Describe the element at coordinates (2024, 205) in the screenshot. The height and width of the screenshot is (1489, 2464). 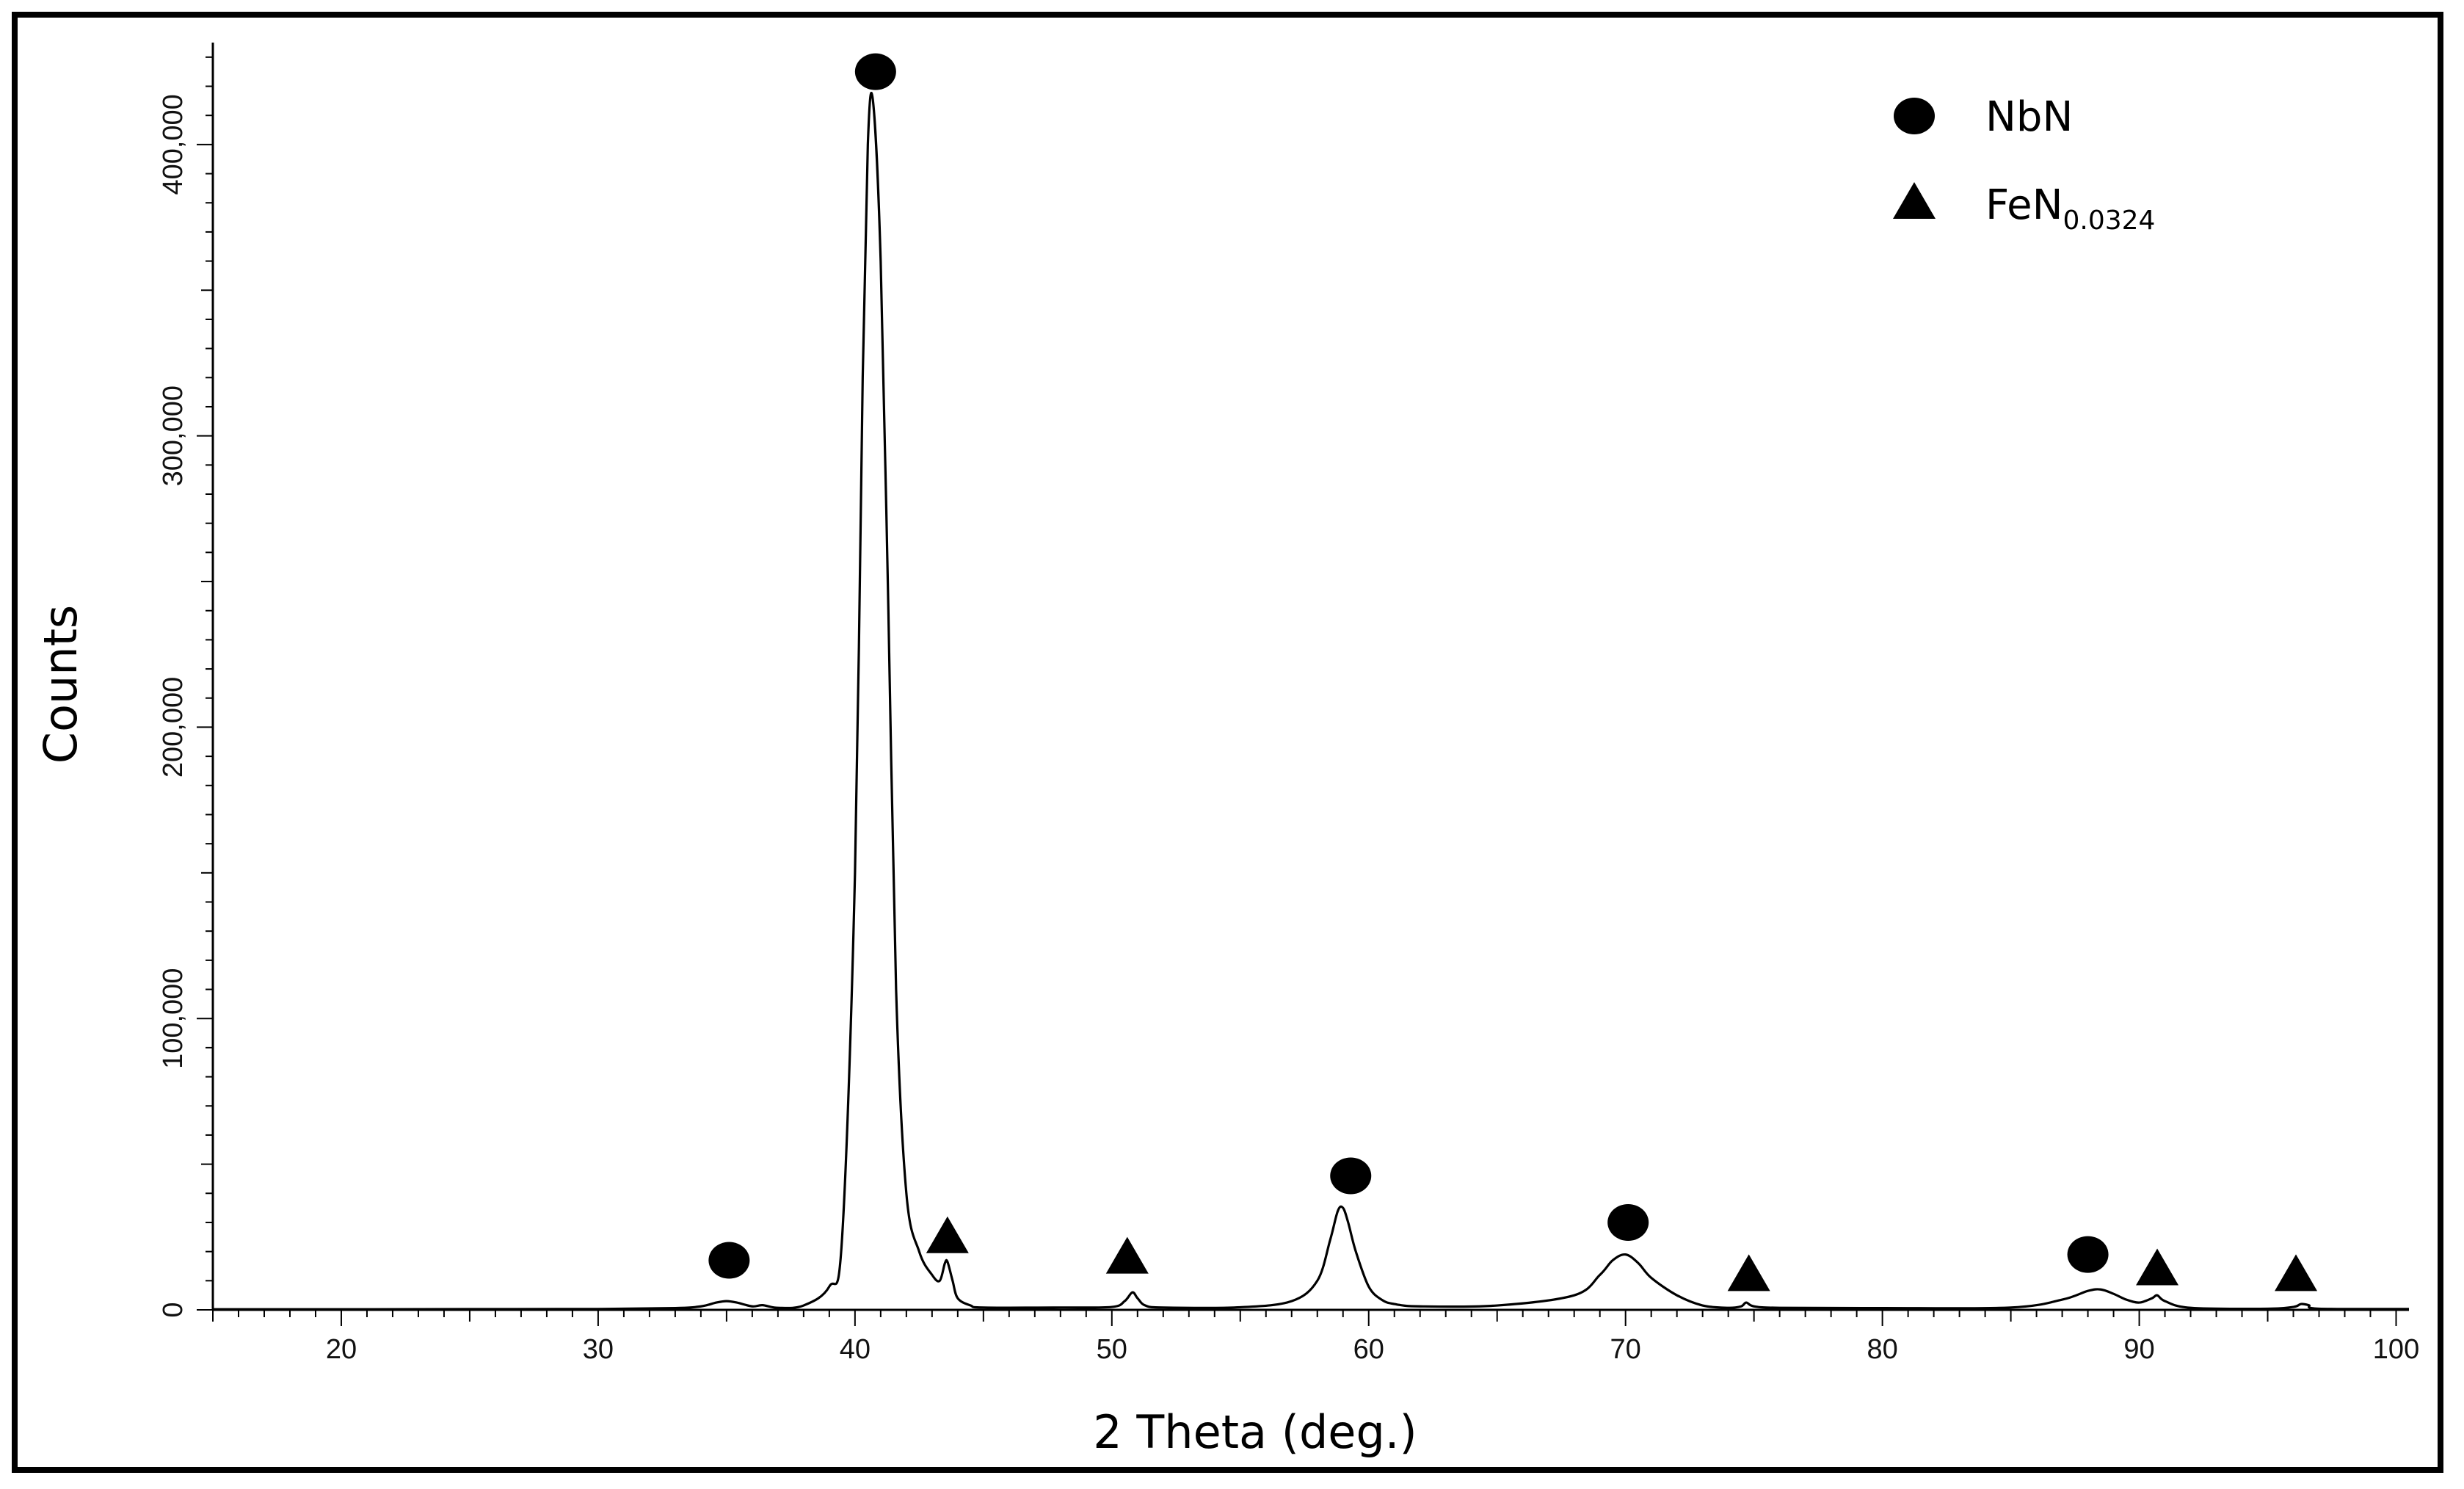
I see `legend-label-fen-base: FeN` at that location.